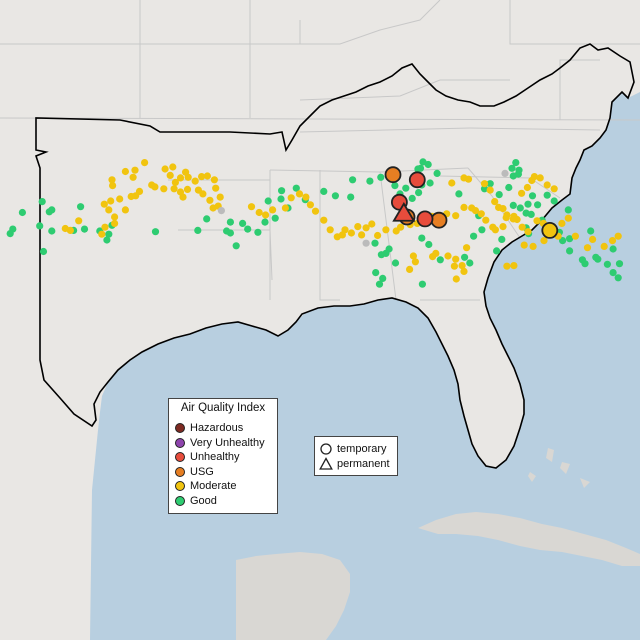 This screenshot has width=640, height=640. What do you see at coordinates (393, 175) in the screenshot?
I see `usg-station-marker` at bounding box center [393, 175].